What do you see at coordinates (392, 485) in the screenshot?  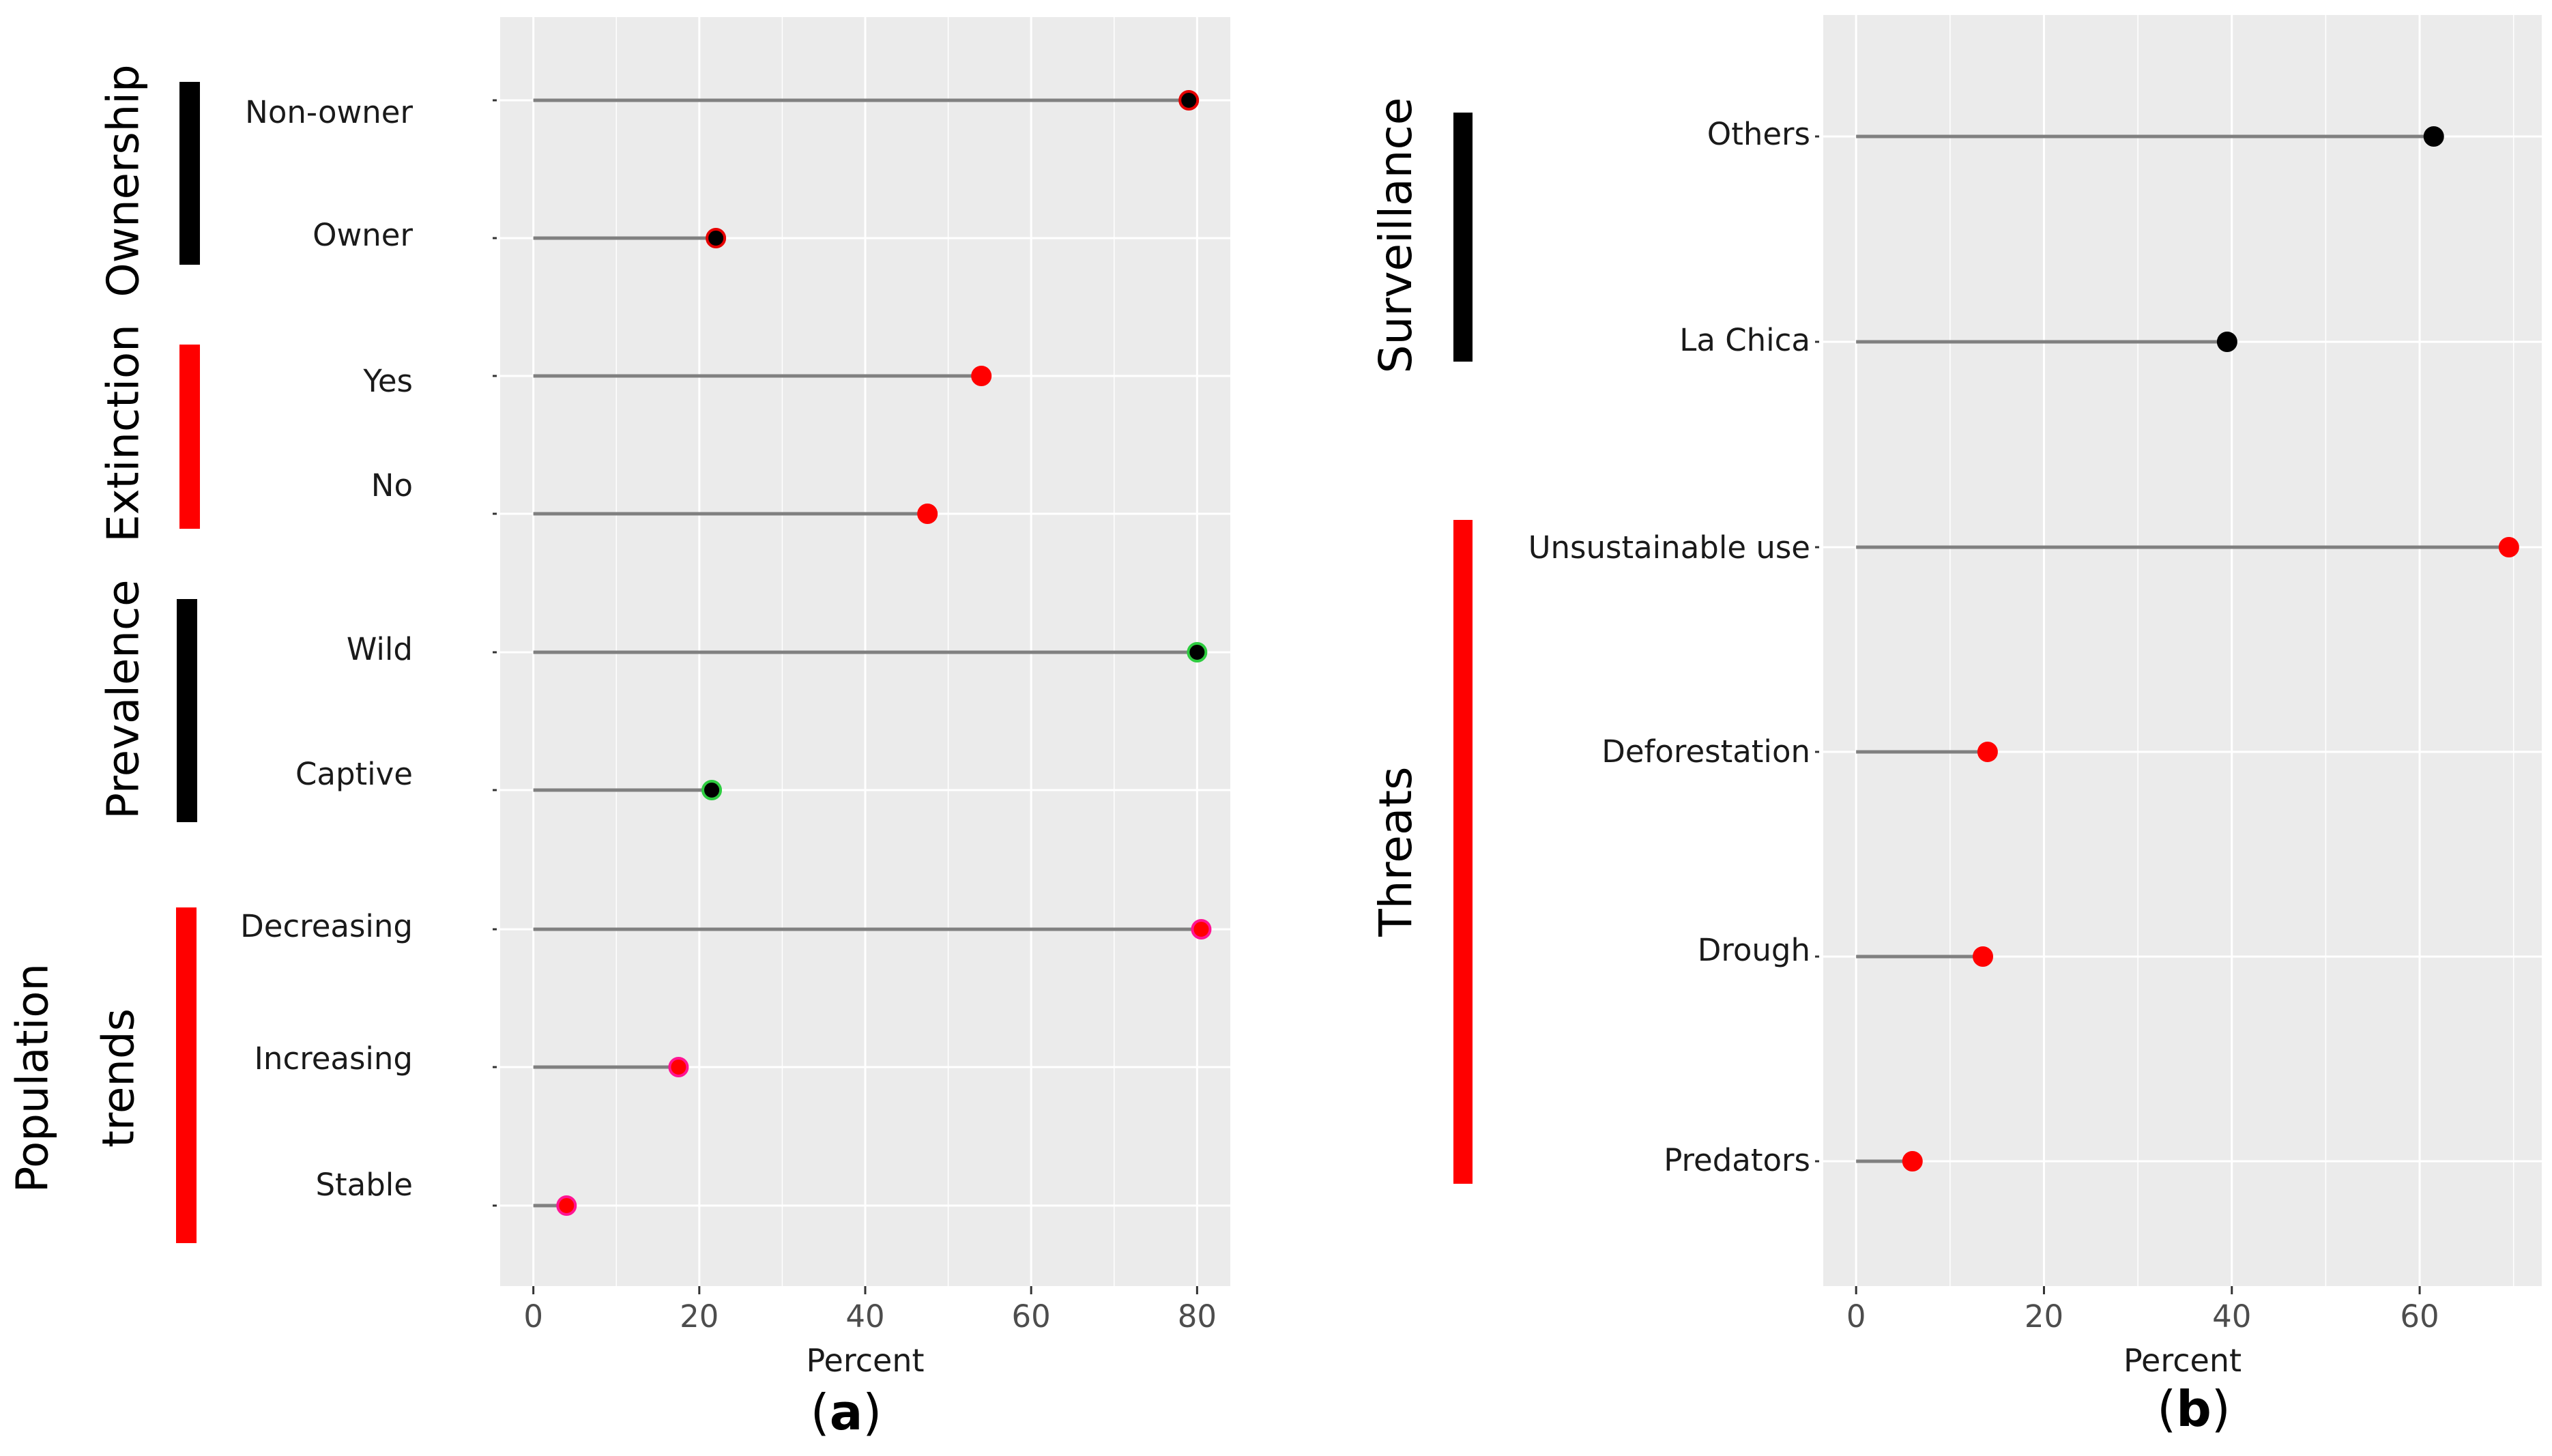 I see `category-label-no: No` at bounding box center [392, 485].